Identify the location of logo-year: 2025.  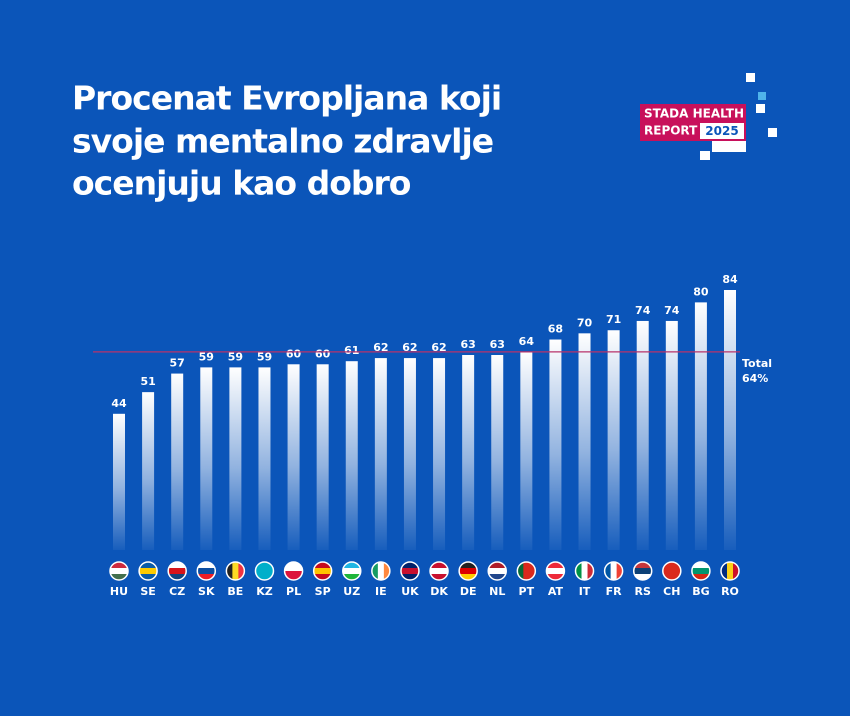
(721, 131).